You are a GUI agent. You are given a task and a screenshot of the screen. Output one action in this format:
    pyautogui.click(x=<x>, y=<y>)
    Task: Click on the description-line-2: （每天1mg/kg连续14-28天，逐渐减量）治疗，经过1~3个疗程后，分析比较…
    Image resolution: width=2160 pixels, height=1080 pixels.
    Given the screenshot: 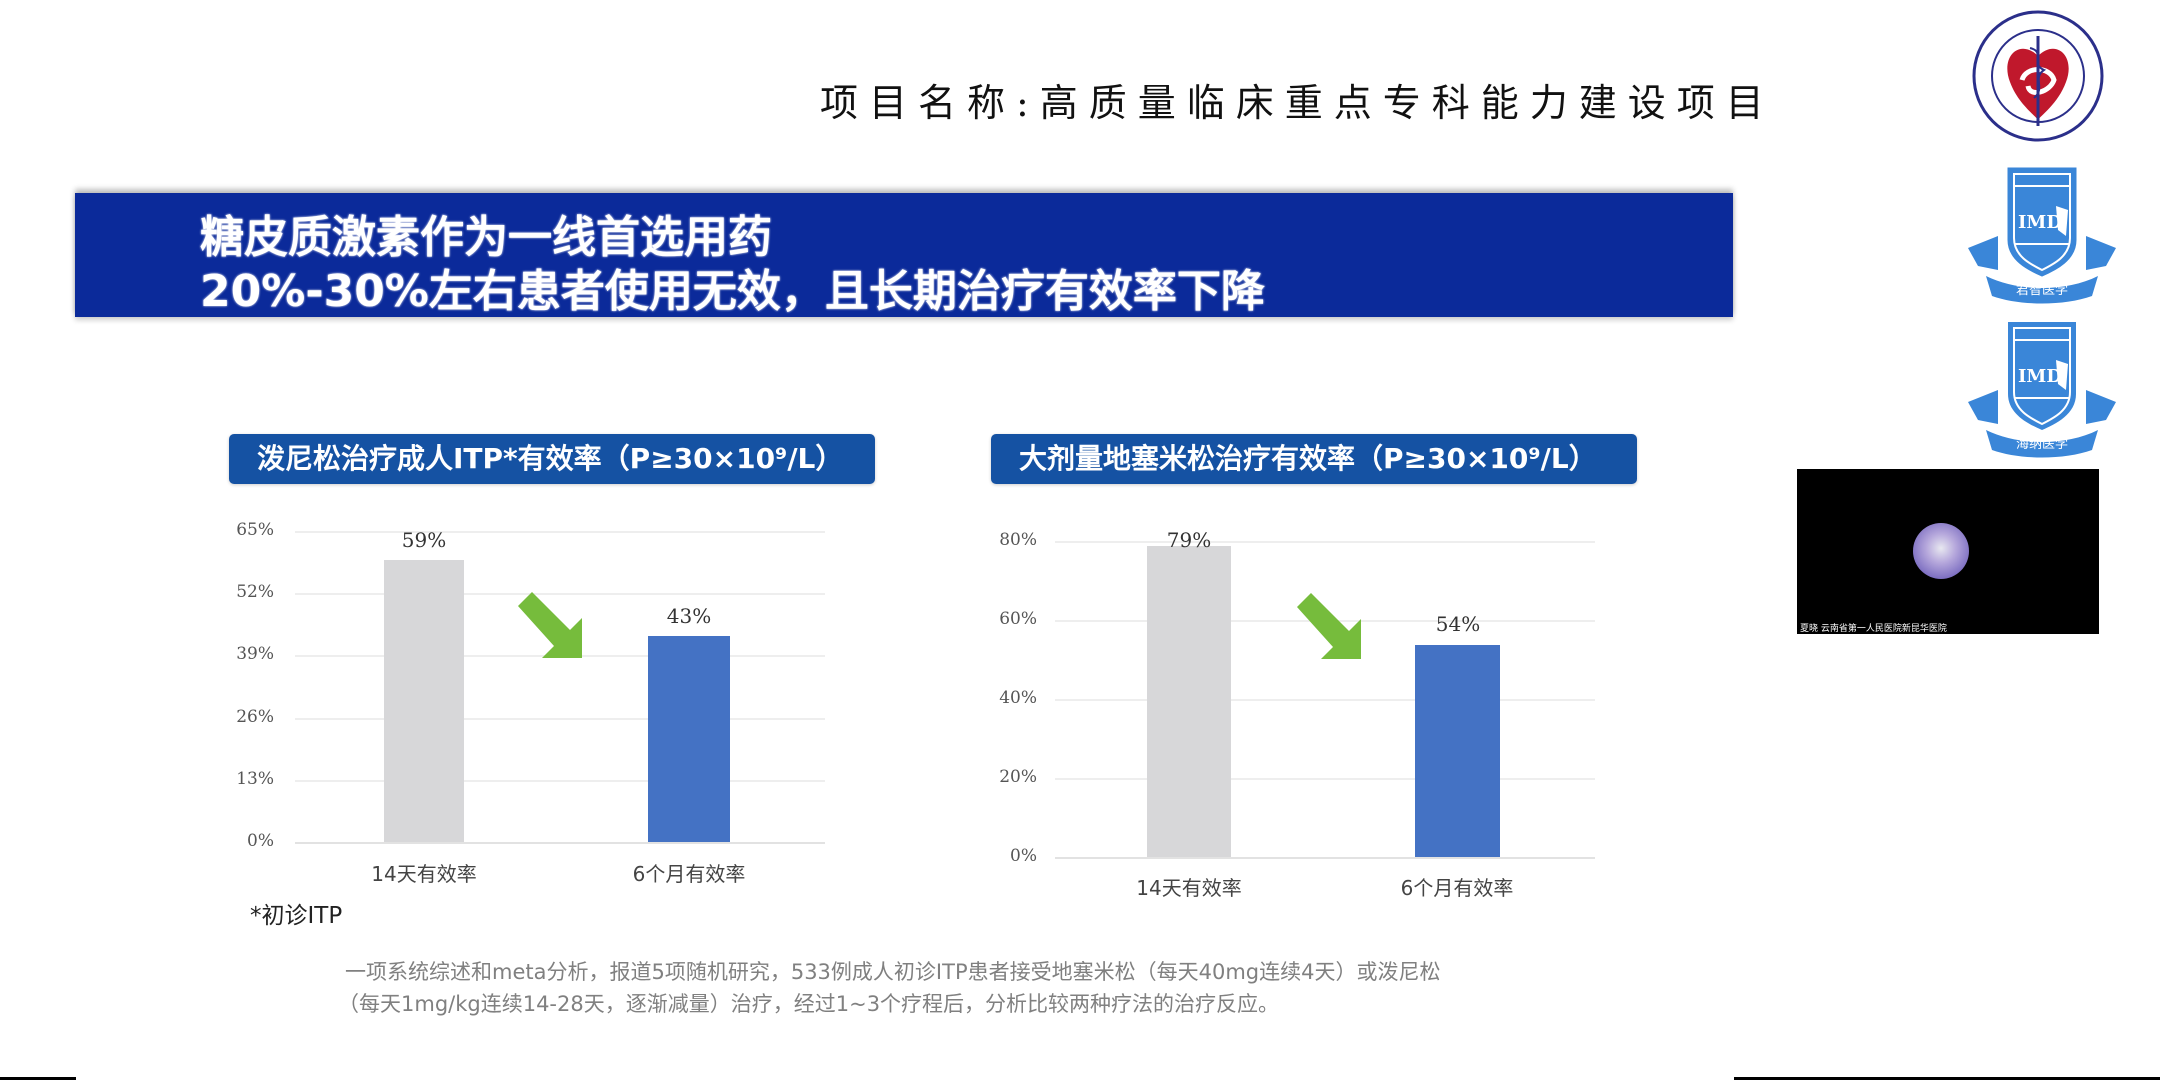 What is the action you would take?
    pyautogui.click(x=809, y=1004)
    